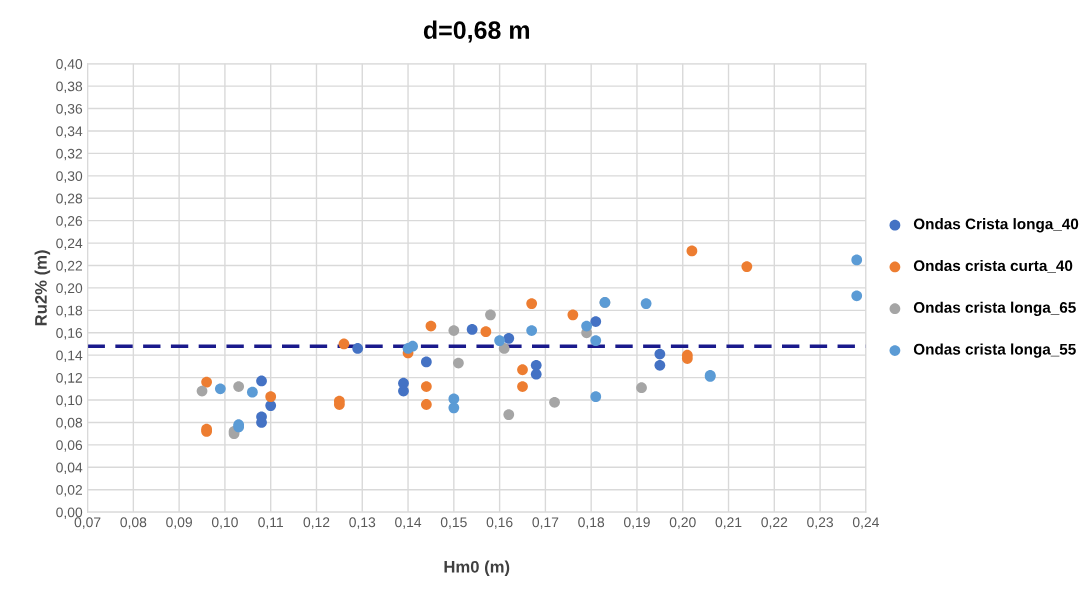 Image resolution: width=1081 pixels, height=590 pixels. Describe the element at coordinates (179, 523) in the screenshot. I see `x-tick-label: 0,09` at that location.